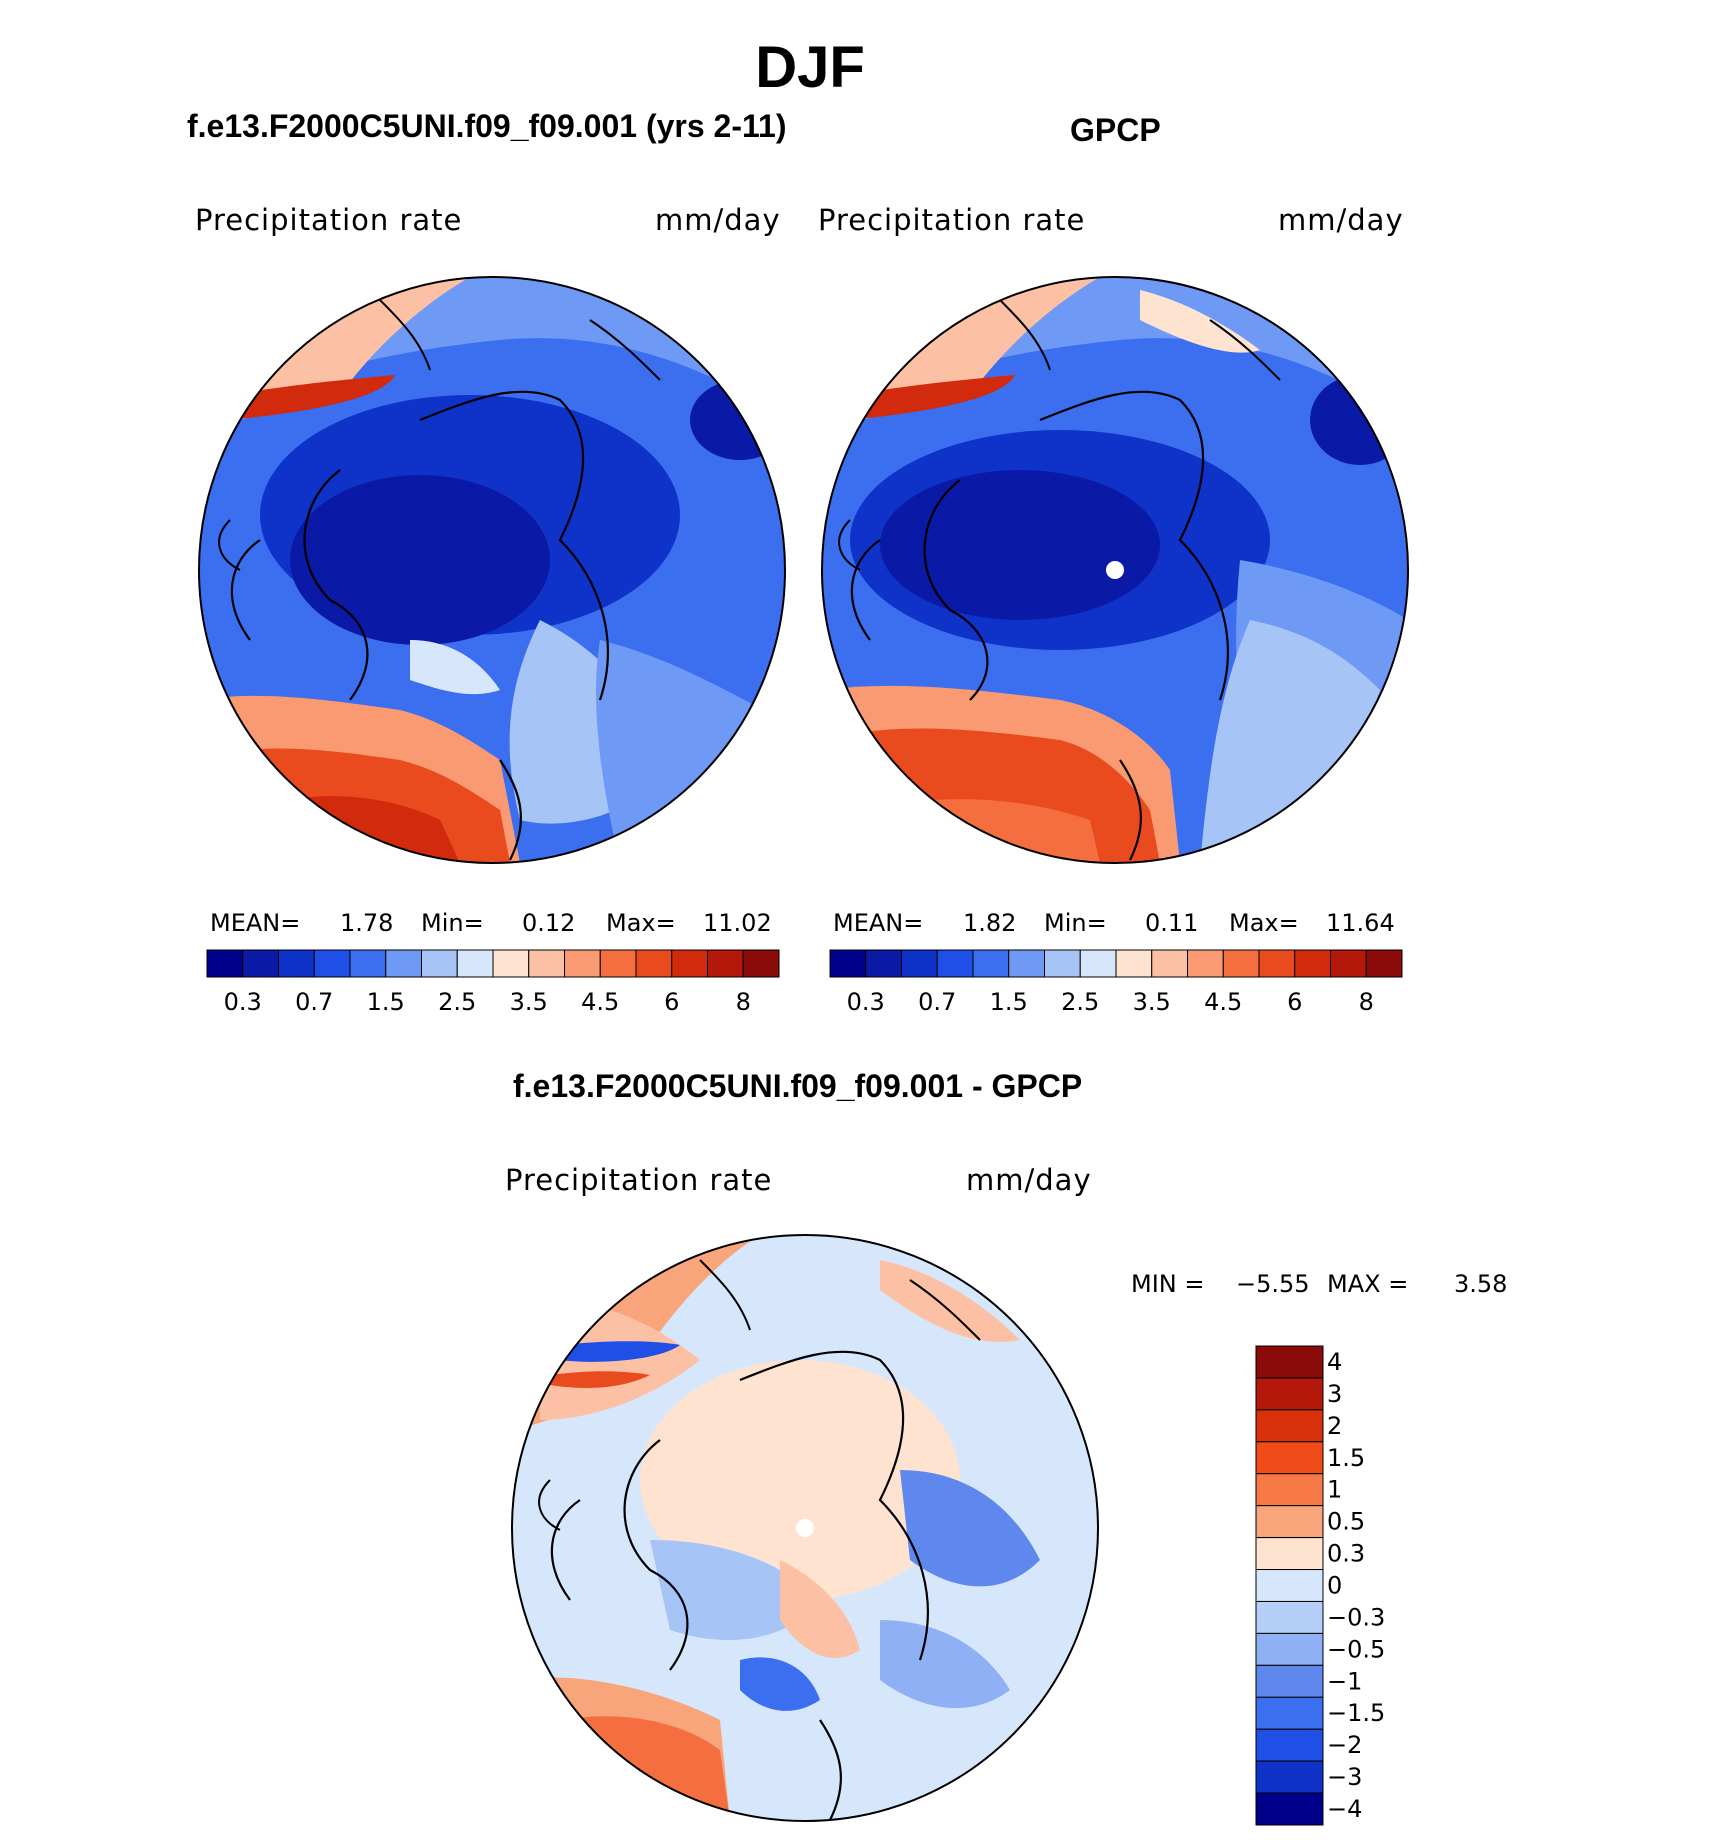  What do you see at coordinates (243, 1002) in the screenshot?
I see `model-colorbar-tick-label: 0.3` at bounding box center [243, 1002].